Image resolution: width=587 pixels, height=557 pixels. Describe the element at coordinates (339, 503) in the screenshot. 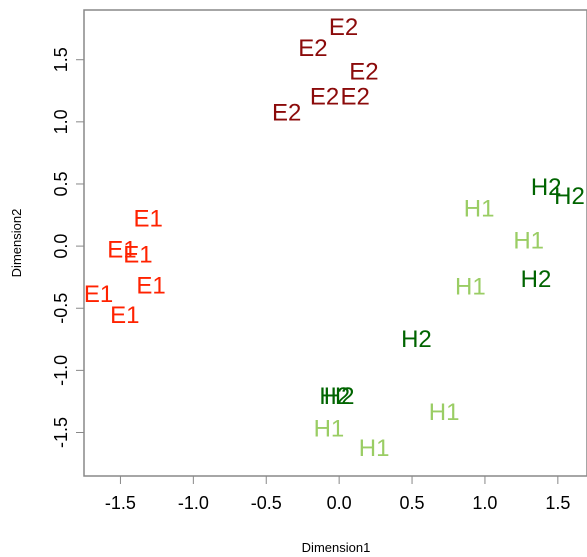

I see `x-tick-label: 0.0` at that location.